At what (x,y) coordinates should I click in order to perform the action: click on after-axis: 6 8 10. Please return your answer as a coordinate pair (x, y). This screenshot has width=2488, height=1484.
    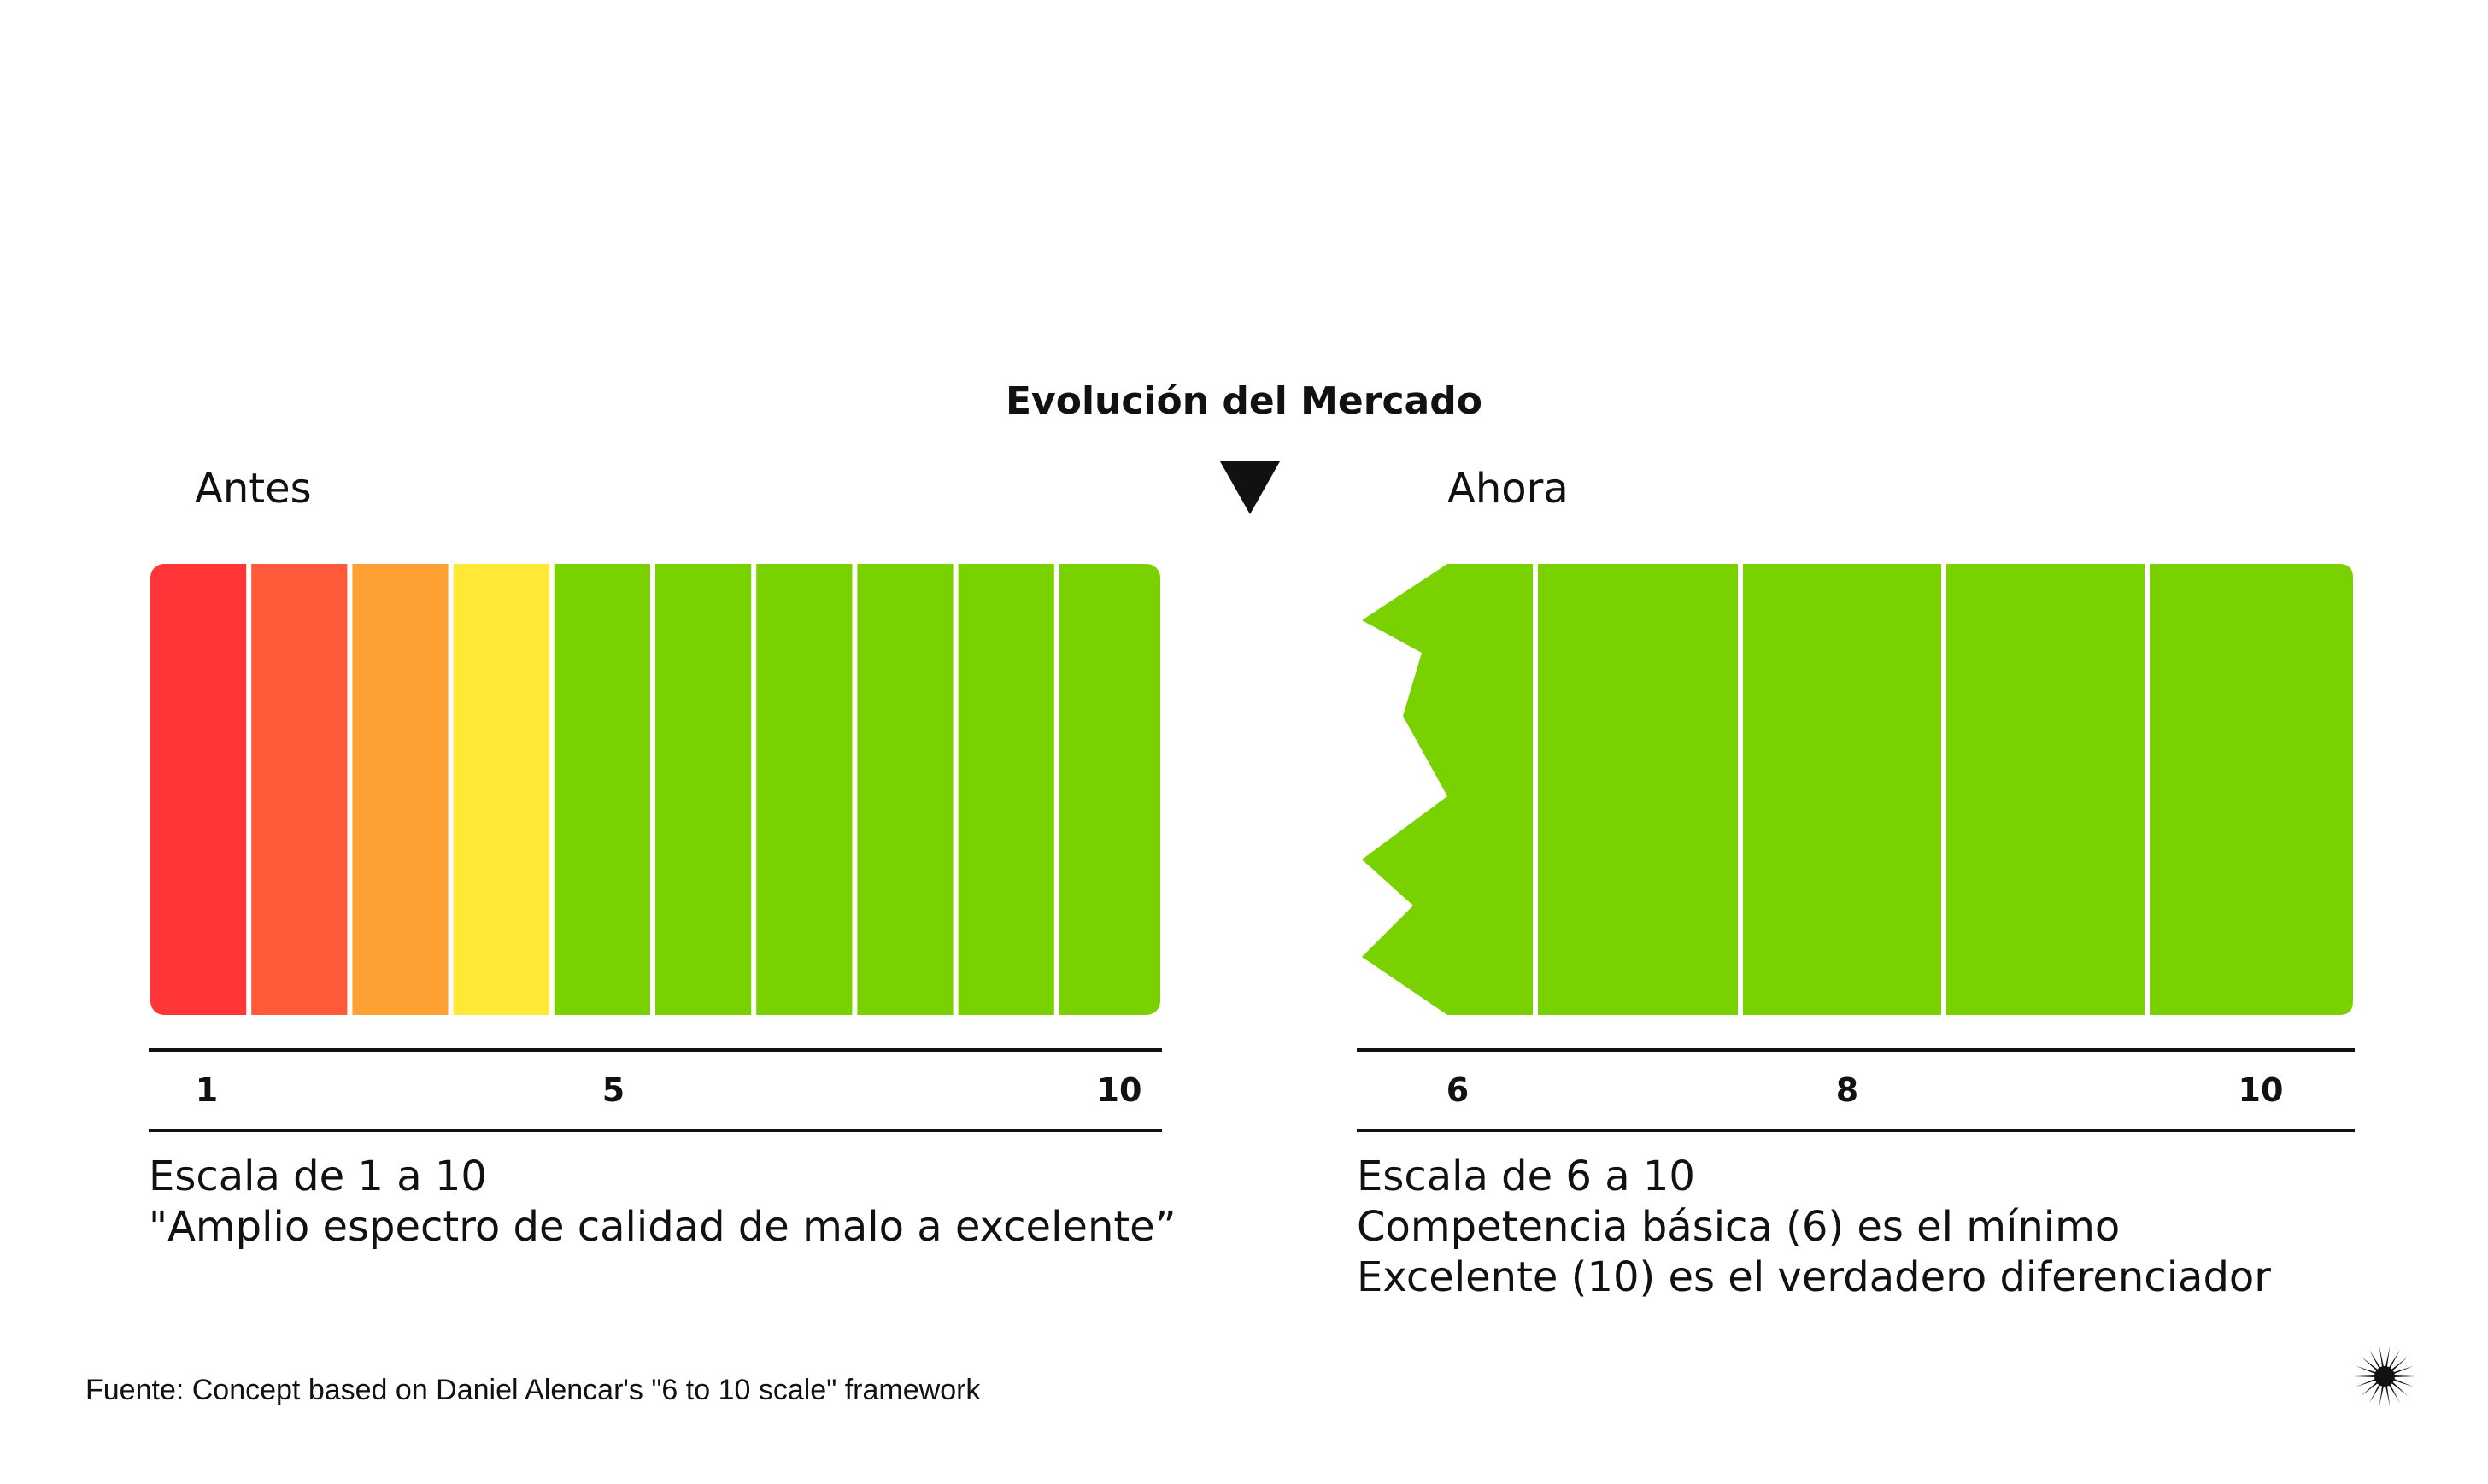
    Looking at the image, I should click on (1856, 1090).